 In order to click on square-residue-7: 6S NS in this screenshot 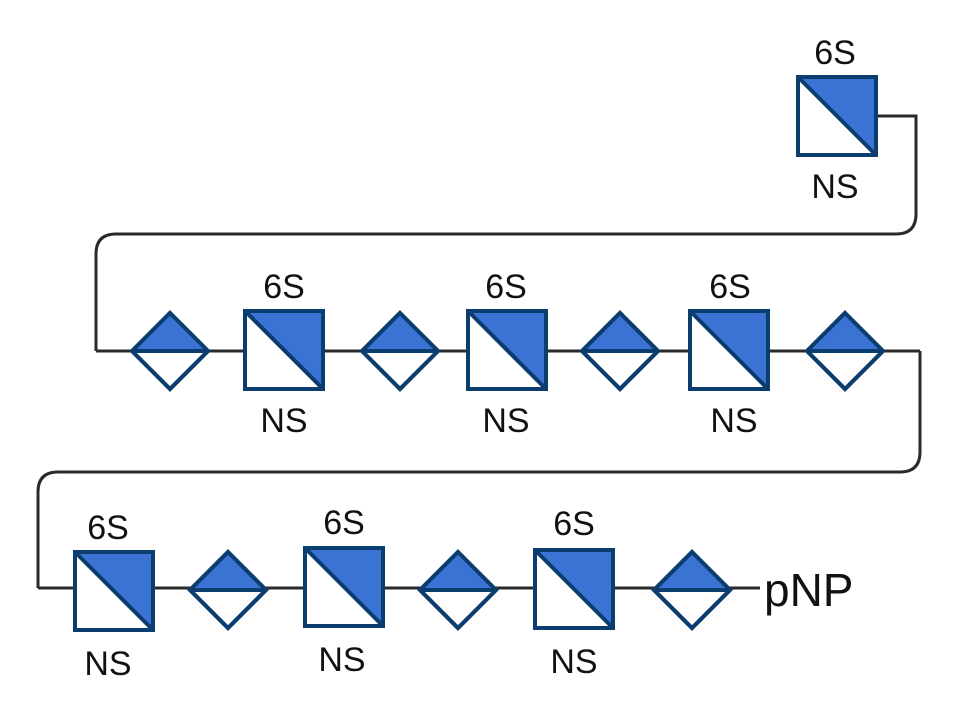, I will do `click(574, 593)`.